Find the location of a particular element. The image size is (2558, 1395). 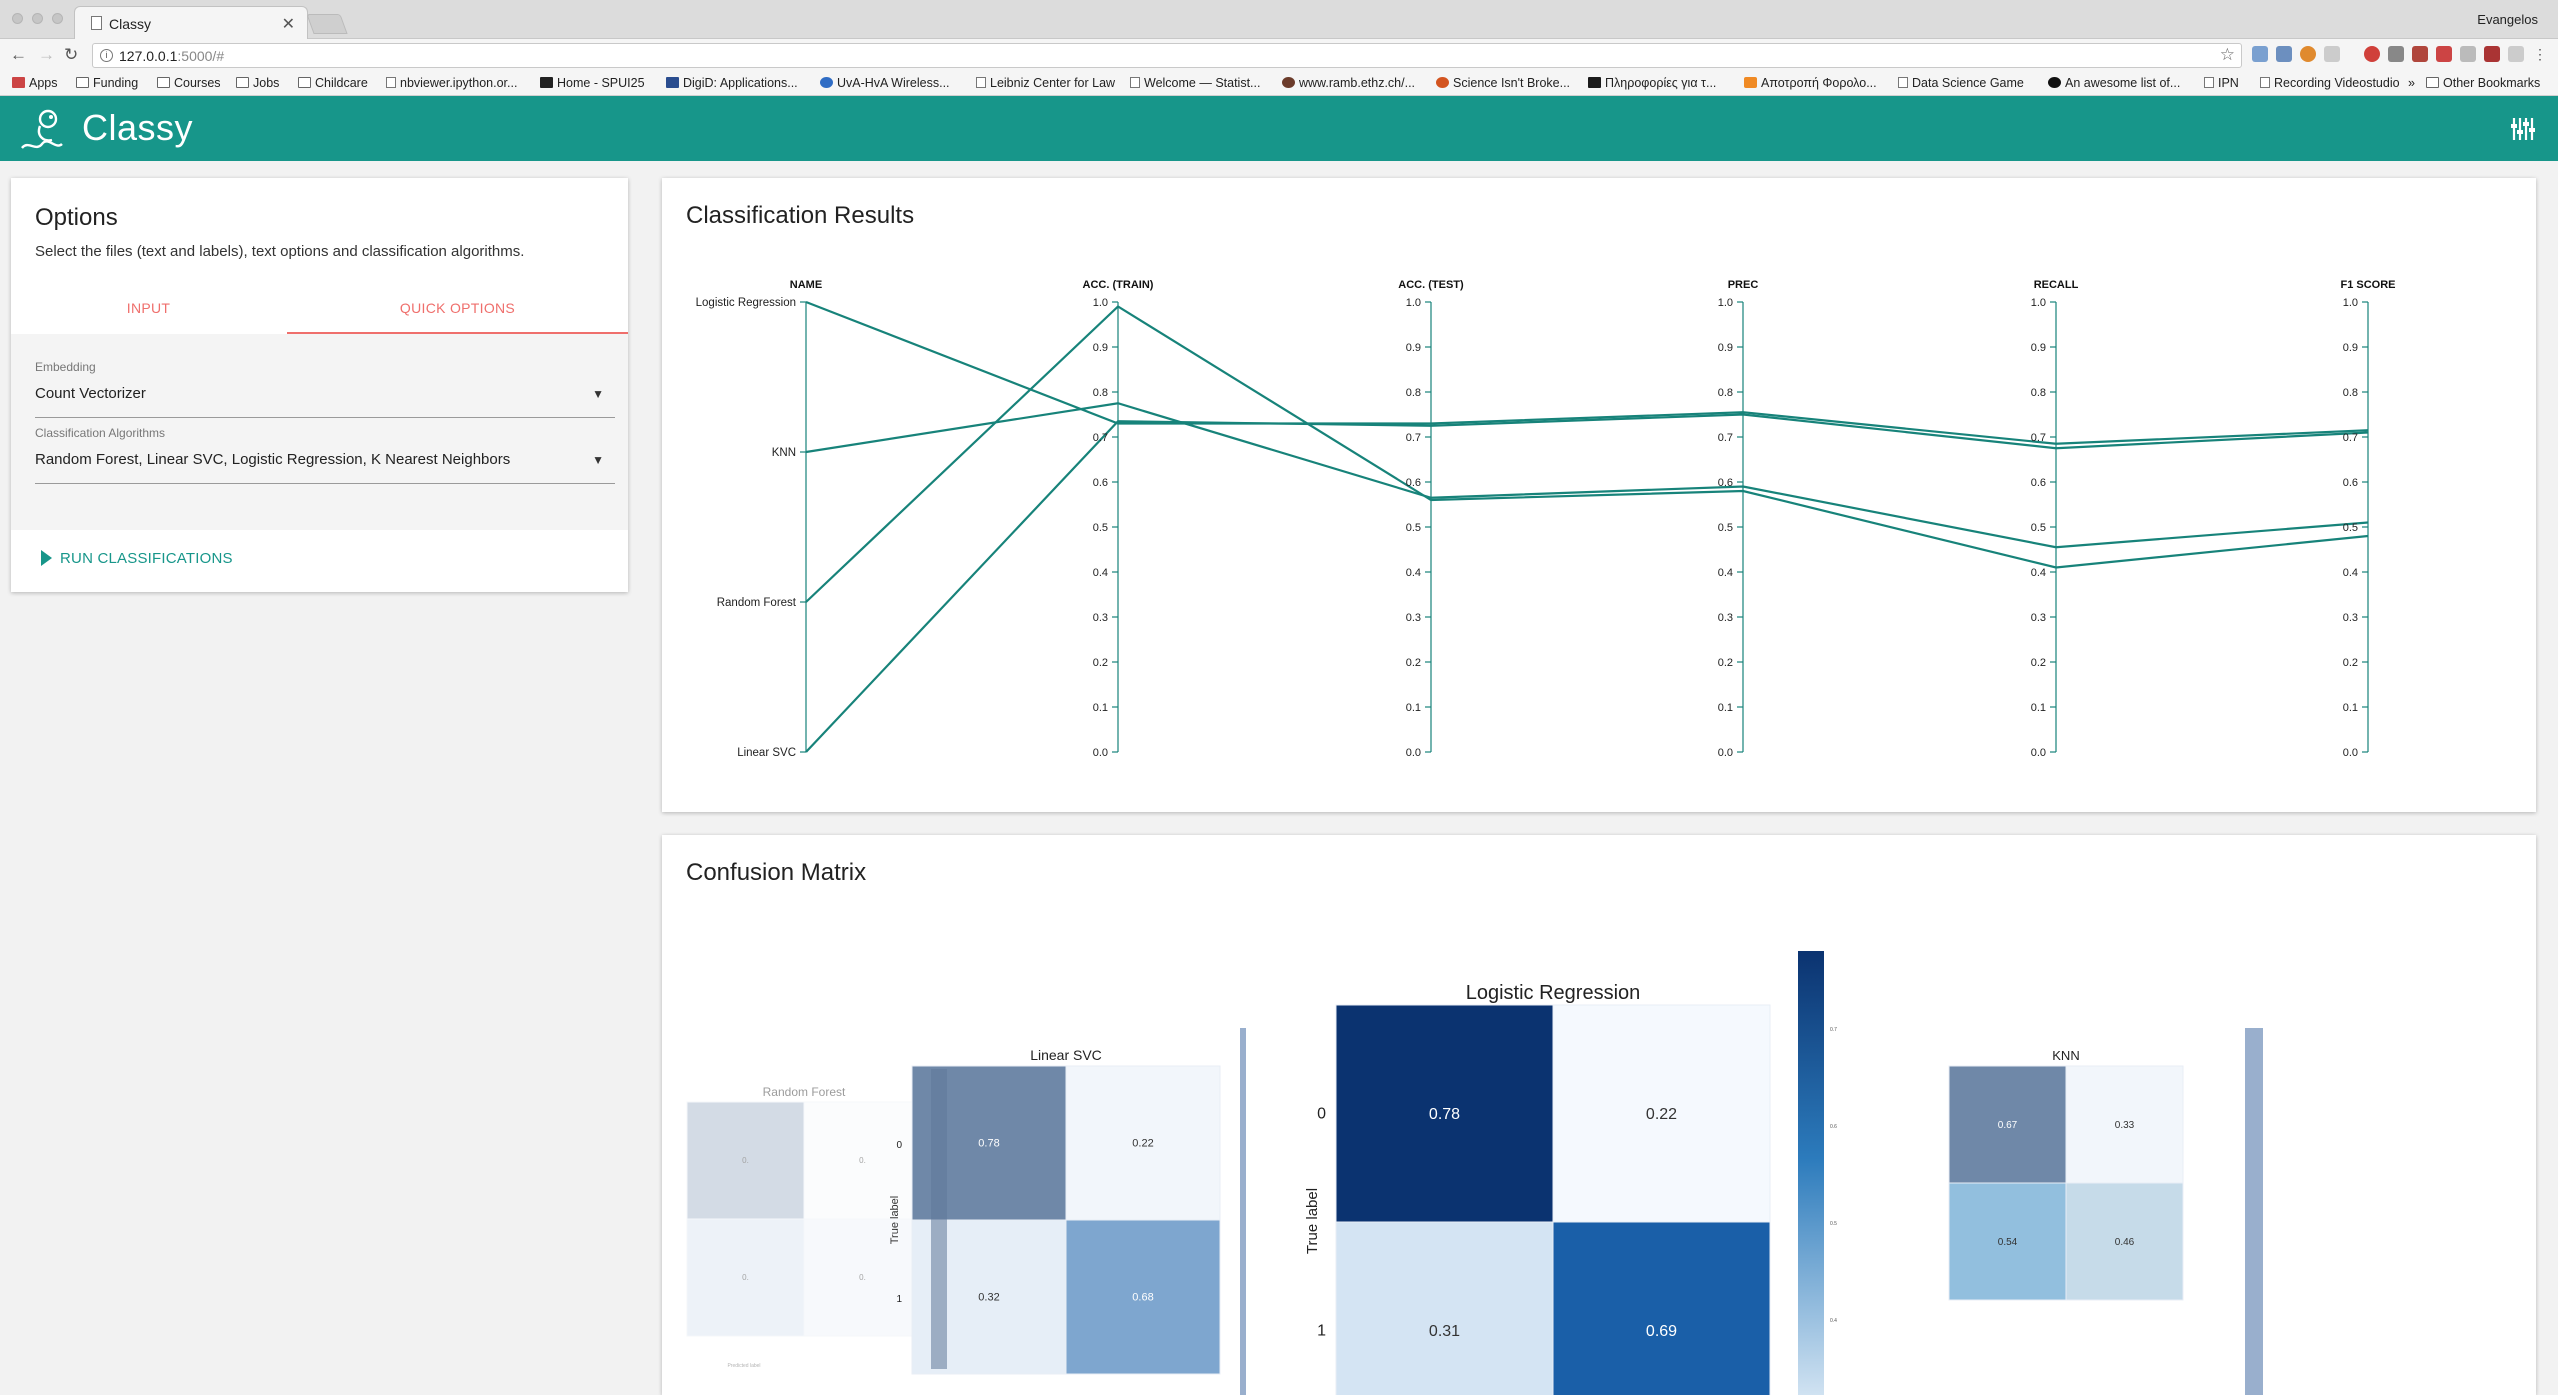

close-tab-icon: ✕ is located at coordinates (288, 24).